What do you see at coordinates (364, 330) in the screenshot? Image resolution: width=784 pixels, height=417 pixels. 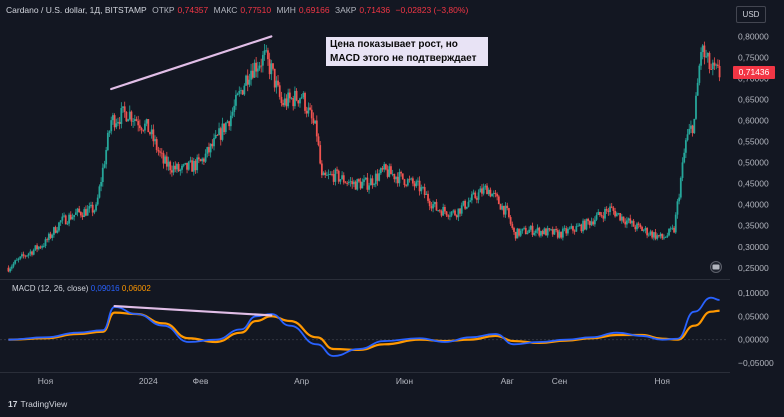 I see `signal-line` at bounding box center [364, 330].